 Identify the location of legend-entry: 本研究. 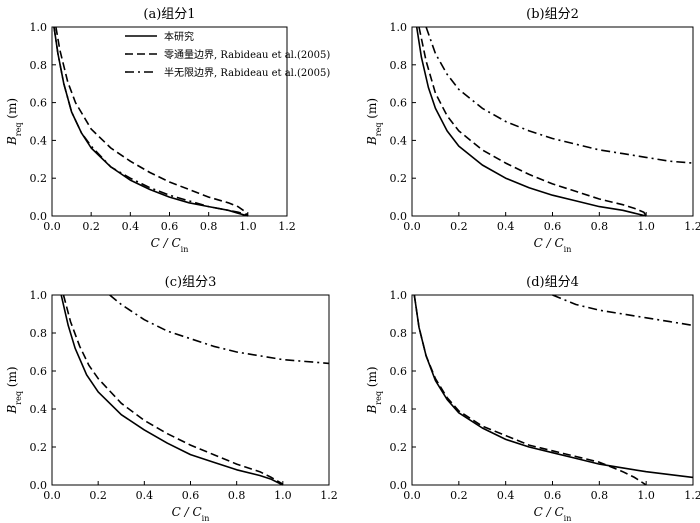
(179, 36).